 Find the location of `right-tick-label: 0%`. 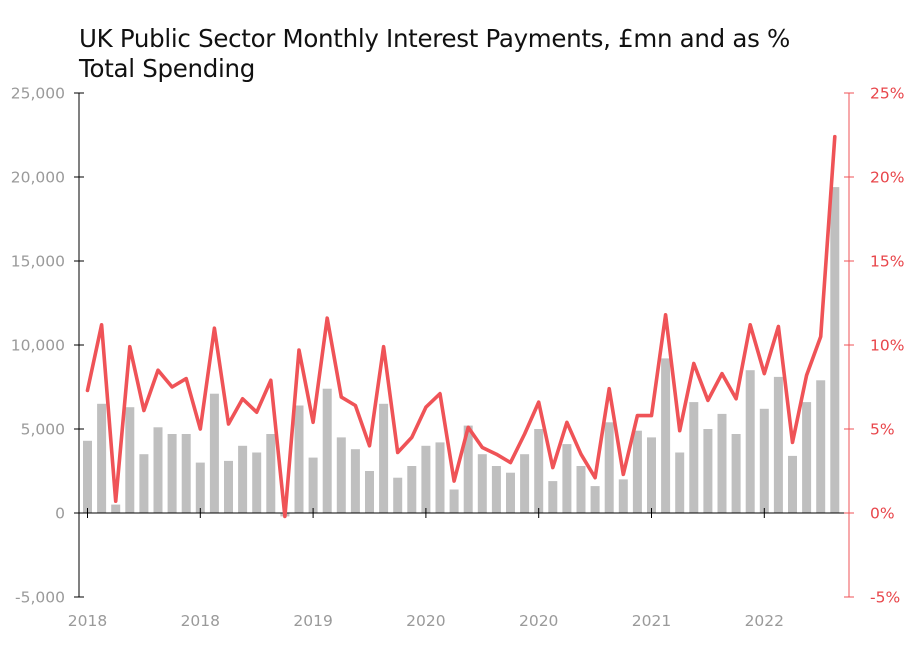

right-tick-label: 0% is located at coordinates (882, 514).